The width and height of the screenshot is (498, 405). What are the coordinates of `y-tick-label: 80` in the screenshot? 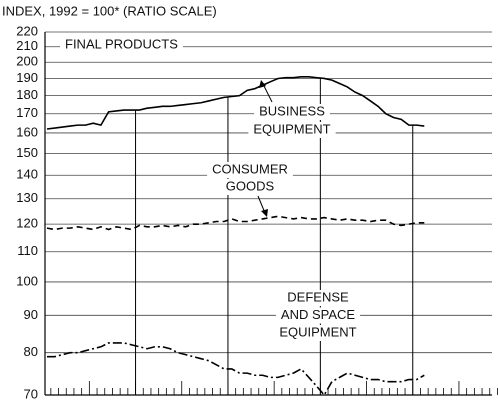 It's located at (31, 351).